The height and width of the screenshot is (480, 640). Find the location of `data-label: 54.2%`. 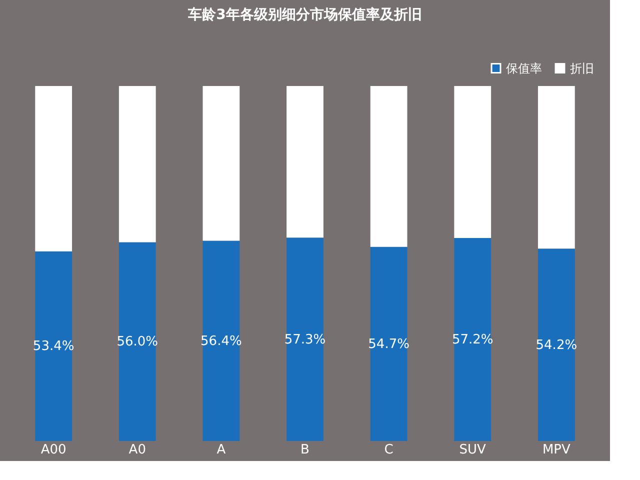

data-label: 54.2% is located at coordinates (557, 345).